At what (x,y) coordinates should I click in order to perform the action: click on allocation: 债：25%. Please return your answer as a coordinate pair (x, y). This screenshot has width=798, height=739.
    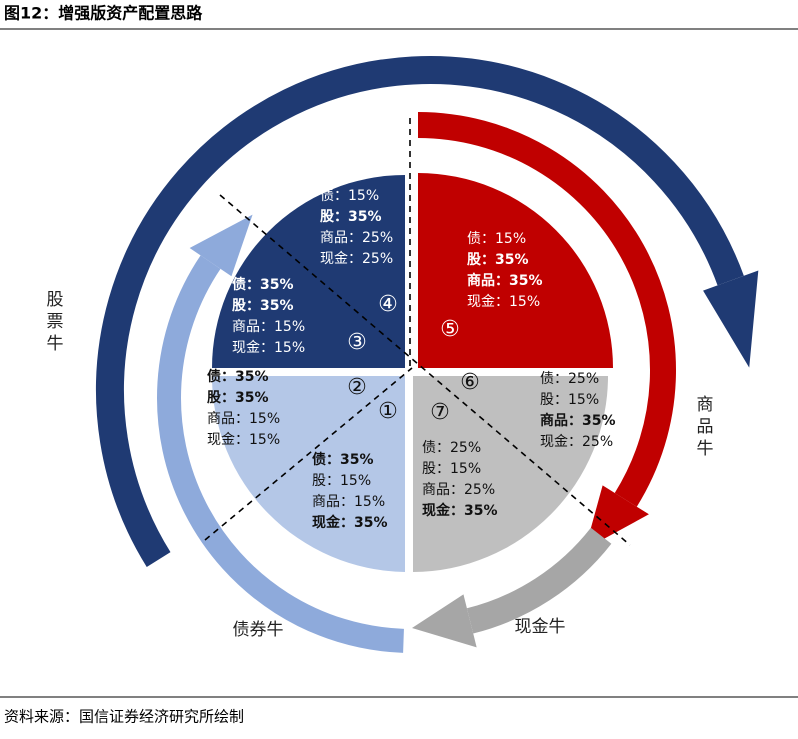
    Looking at the image, I should click on (569, 379).